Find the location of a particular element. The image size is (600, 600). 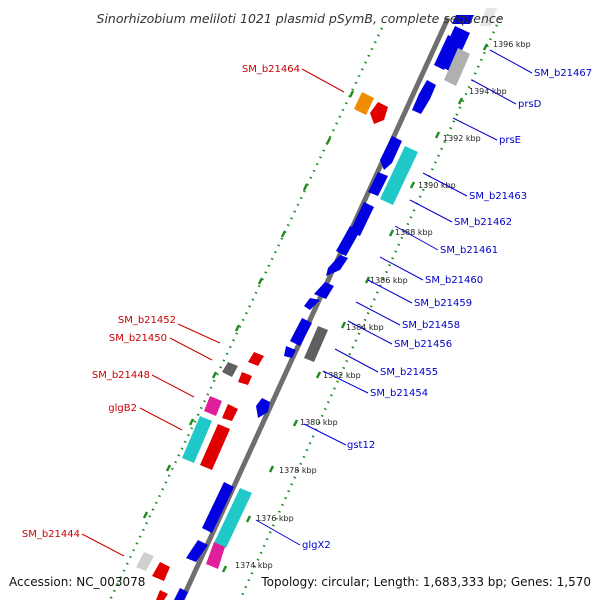

tick-label: 1378 kbp is located at coordinates (298, 470).